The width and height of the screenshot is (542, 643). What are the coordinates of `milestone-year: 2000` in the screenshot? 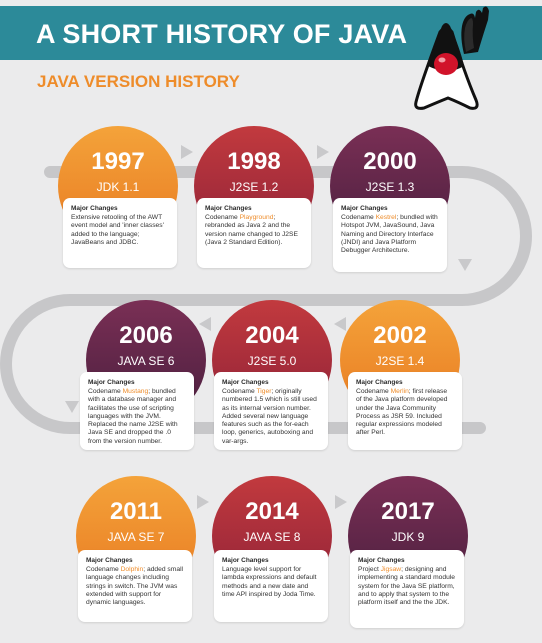 It's located at (390, 161).